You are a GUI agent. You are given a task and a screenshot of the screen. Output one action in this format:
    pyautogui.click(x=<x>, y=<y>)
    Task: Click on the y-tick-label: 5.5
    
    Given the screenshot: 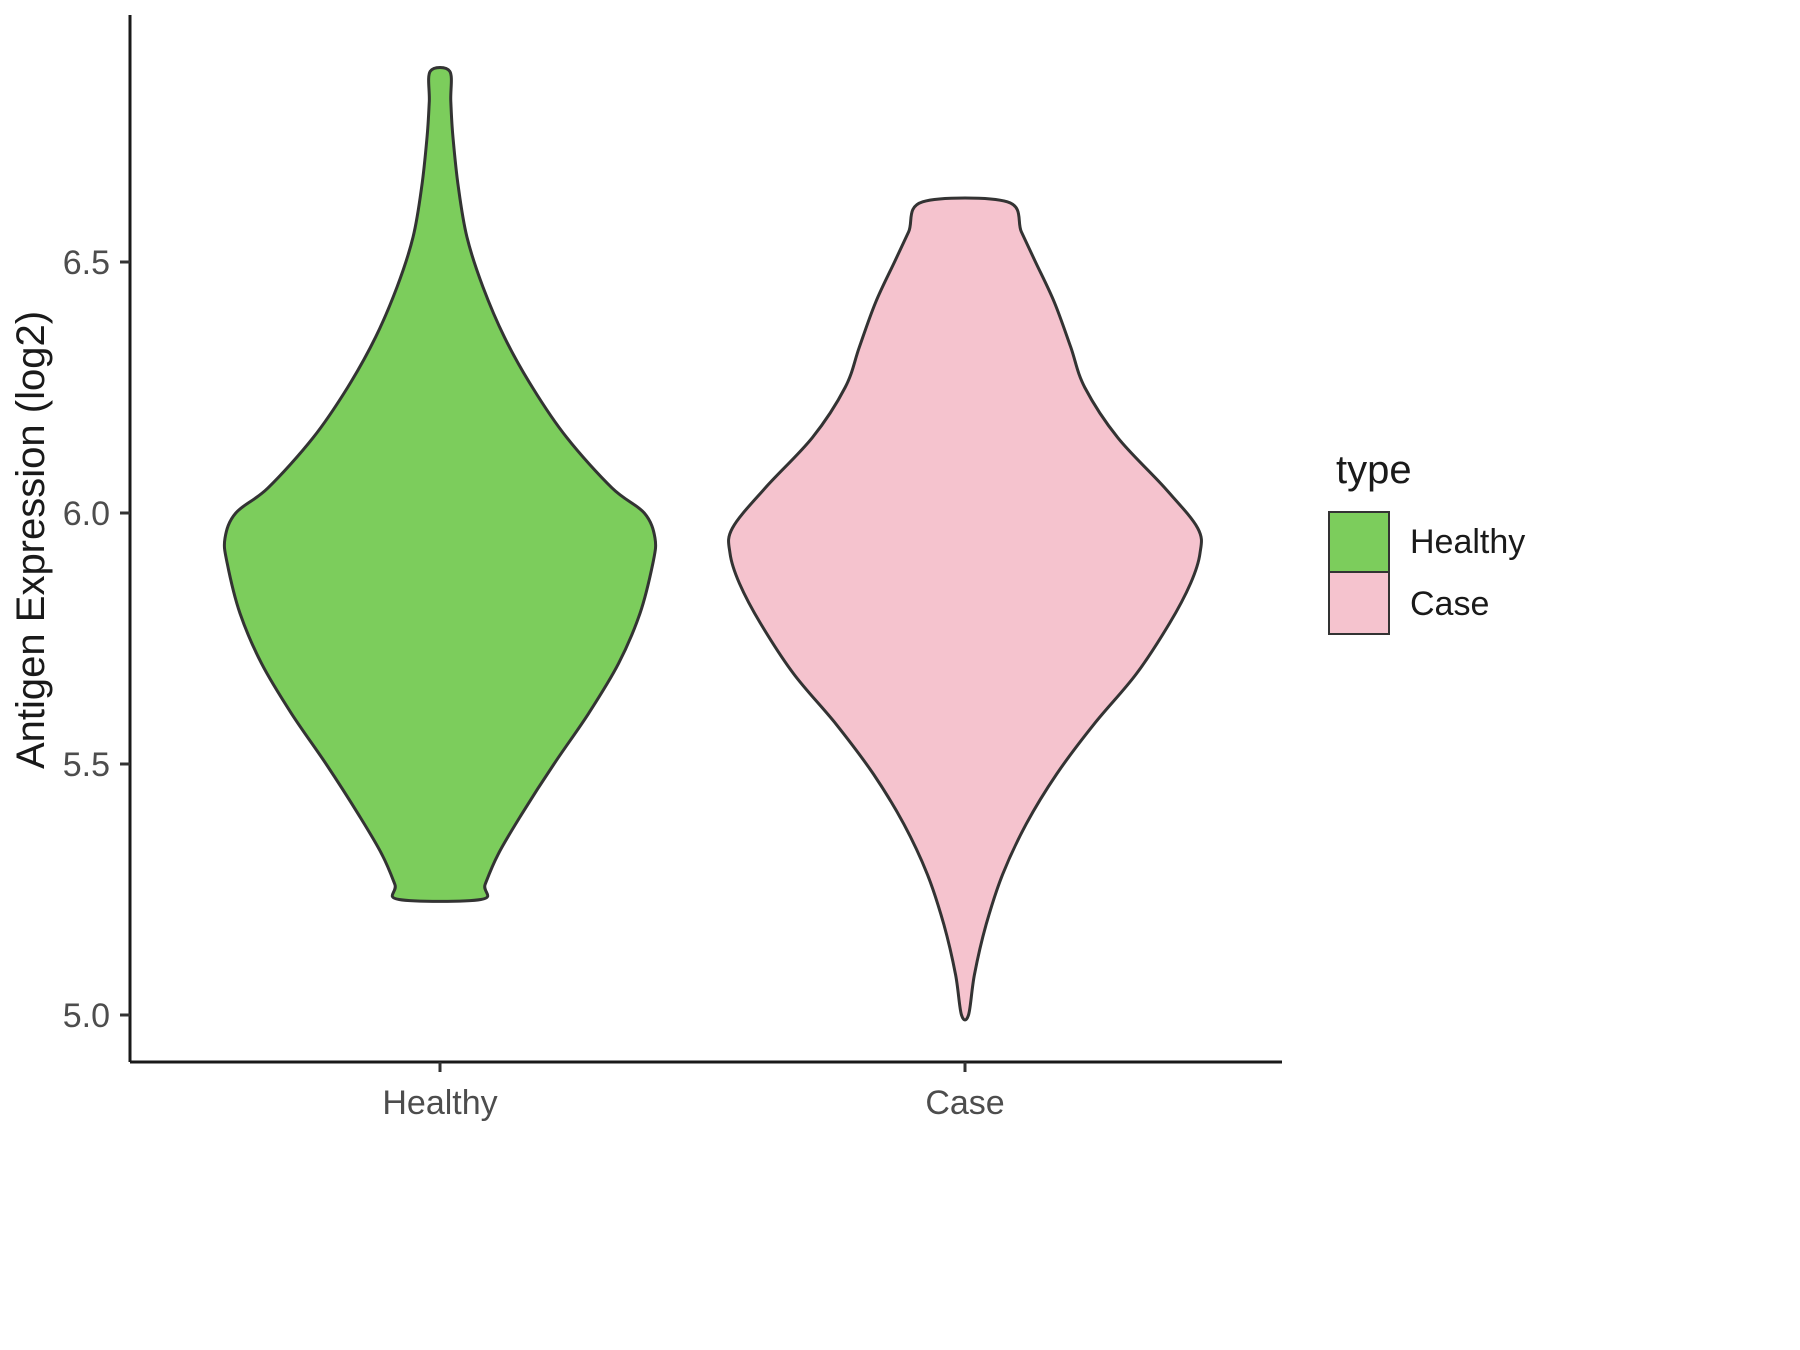 What is the action you would take?
    pyautogui.click(x=86, y=765)
    